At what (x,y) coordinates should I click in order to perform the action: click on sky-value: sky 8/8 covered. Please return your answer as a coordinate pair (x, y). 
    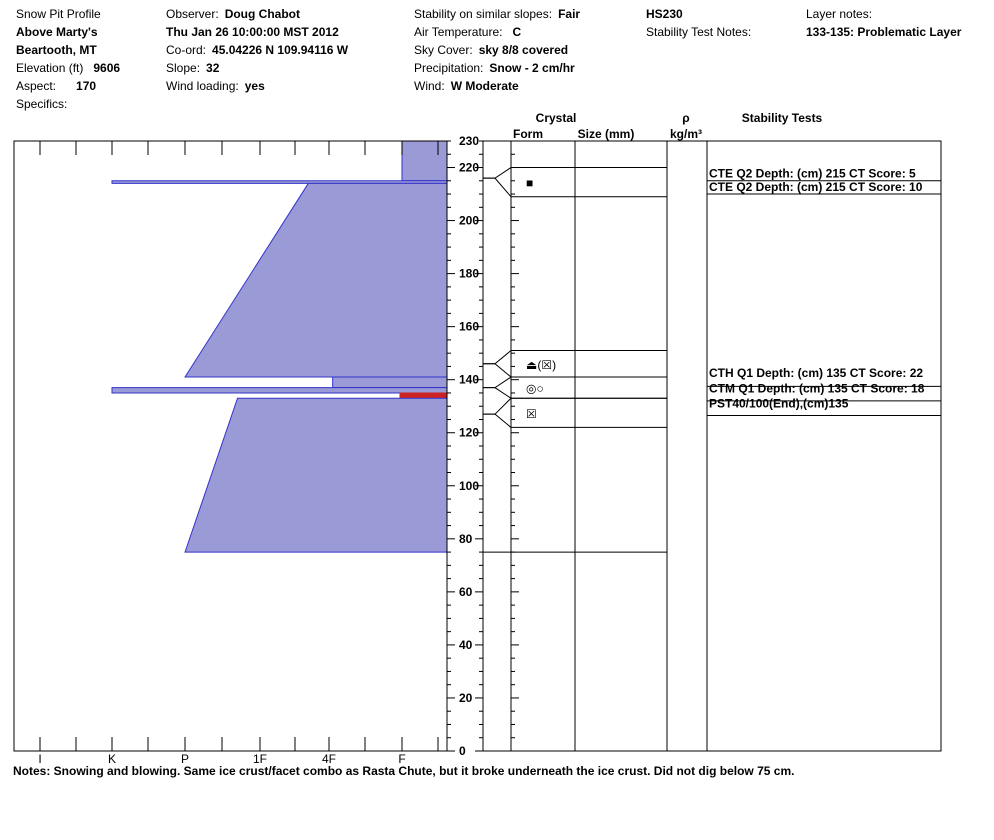
    Looking at the image, I should click on (523, 50).